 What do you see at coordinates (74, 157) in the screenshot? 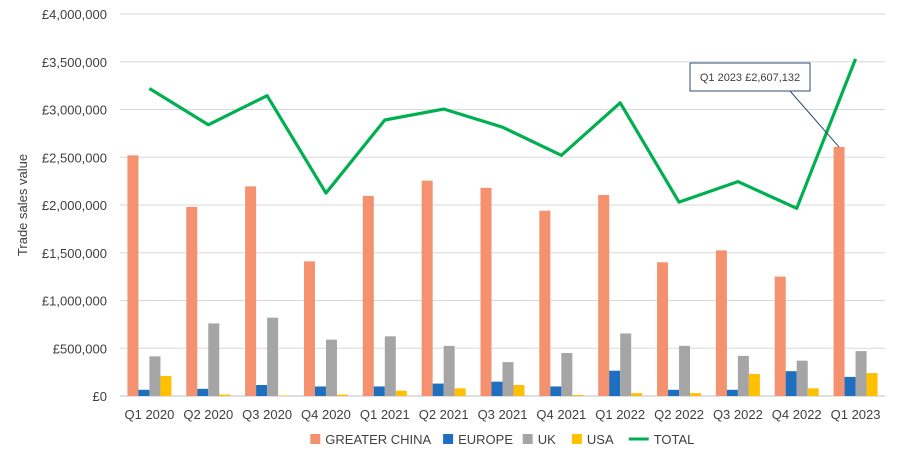
I see `y-tick-label: £2,500,000` at bounding box center [74, 157].